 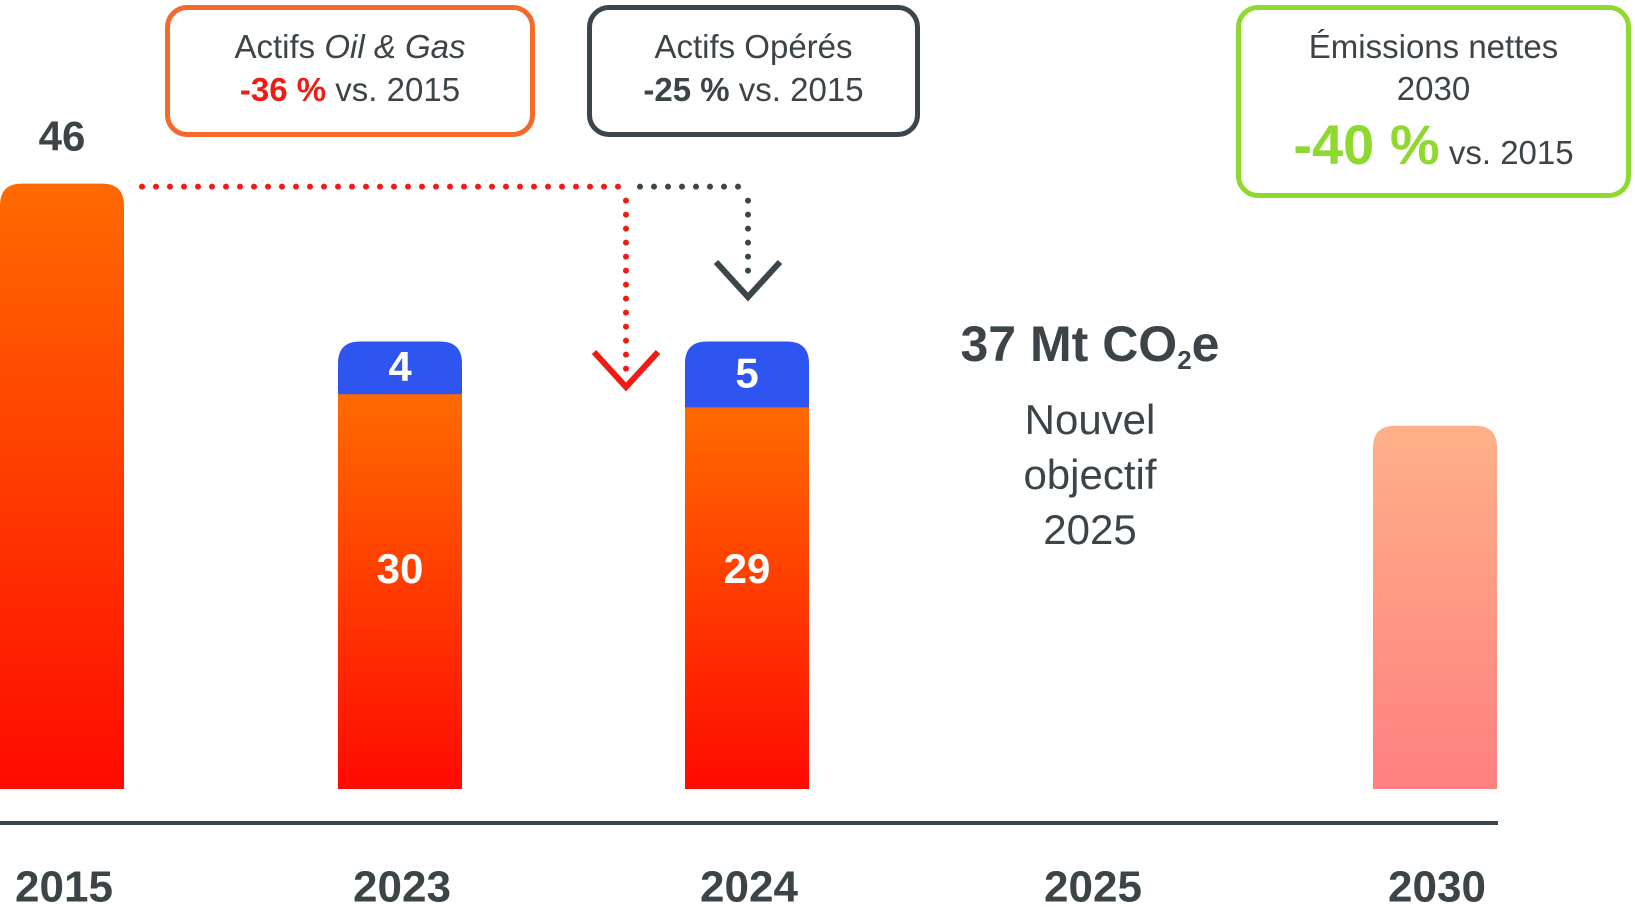 What do you see at coordinates (1437, 885) in the screenshot?
I see `x-tick-2030: 2030` at bounding box center [1437, 885].